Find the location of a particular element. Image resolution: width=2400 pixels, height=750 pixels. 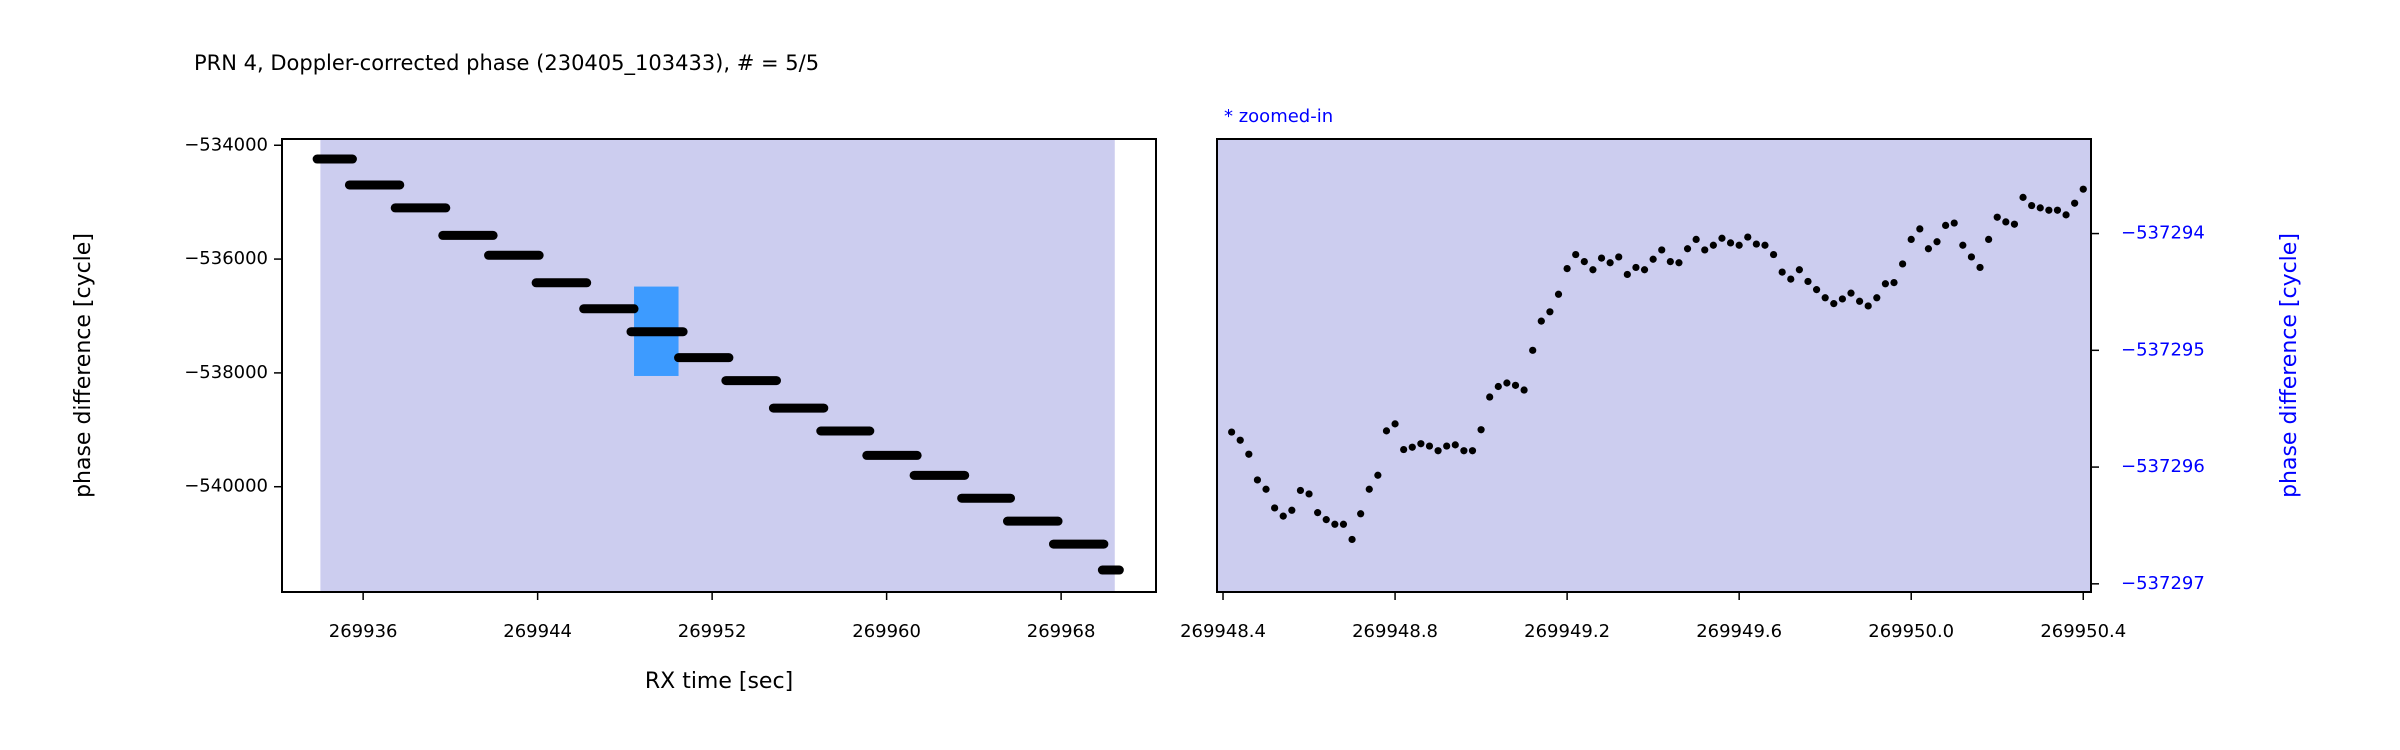

x-tick-label: 269948.4 is located at coordinates (1223, 631).